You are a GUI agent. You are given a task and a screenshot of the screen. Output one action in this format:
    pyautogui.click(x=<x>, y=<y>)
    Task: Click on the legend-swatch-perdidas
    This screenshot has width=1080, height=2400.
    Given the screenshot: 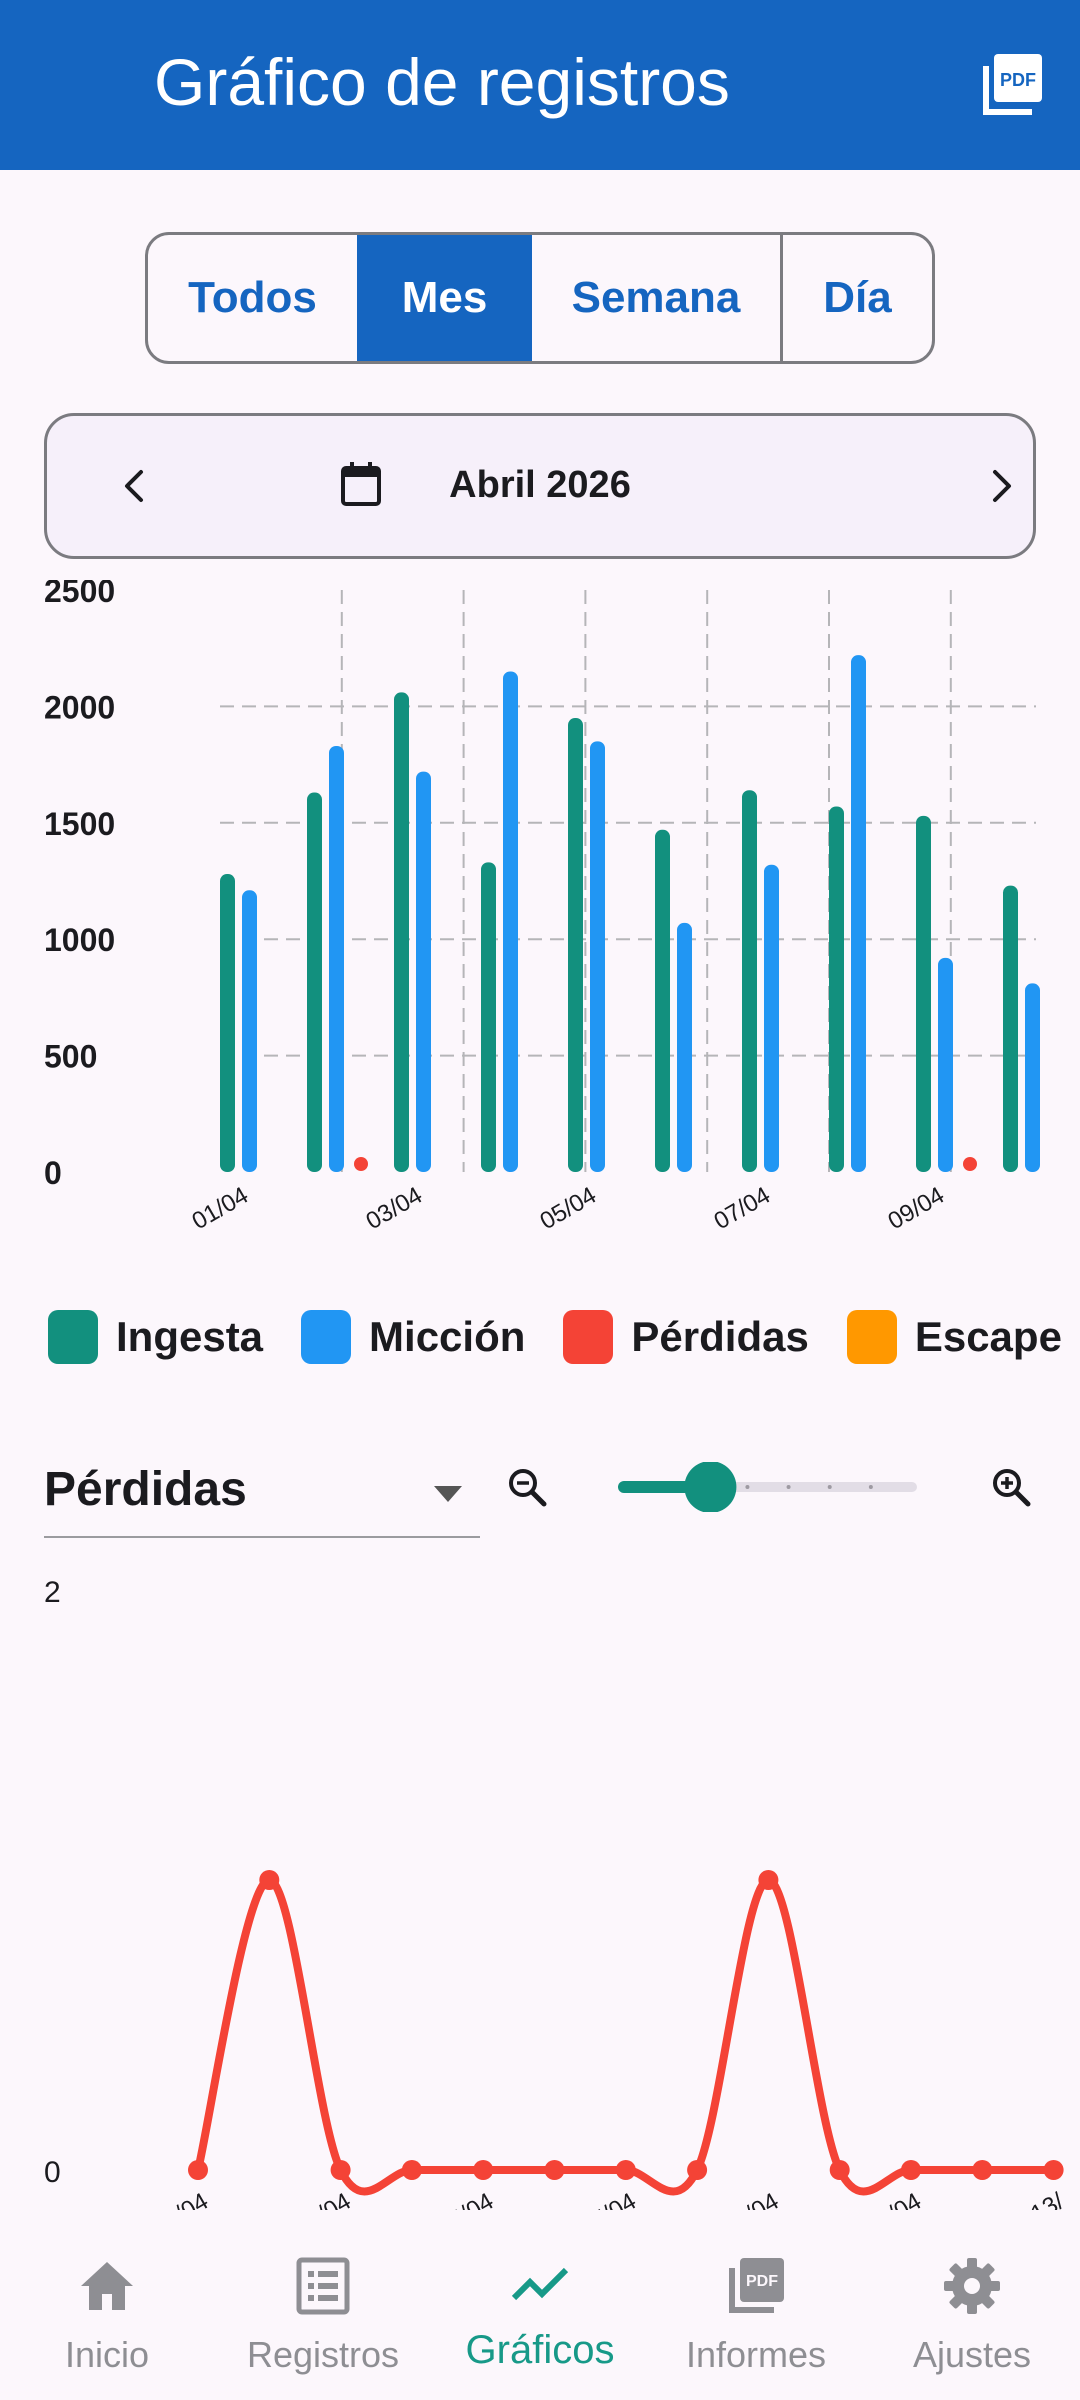 What is the action you would take?
    pyautogui.click(x=588, y=1337)
    